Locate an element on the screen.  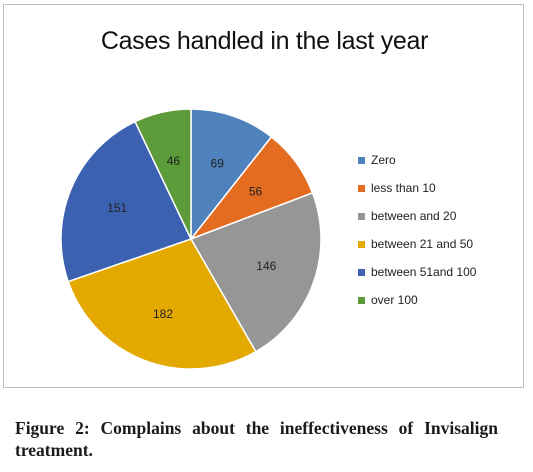
slice-data-label: 46 is located at coordinates (174, 161).